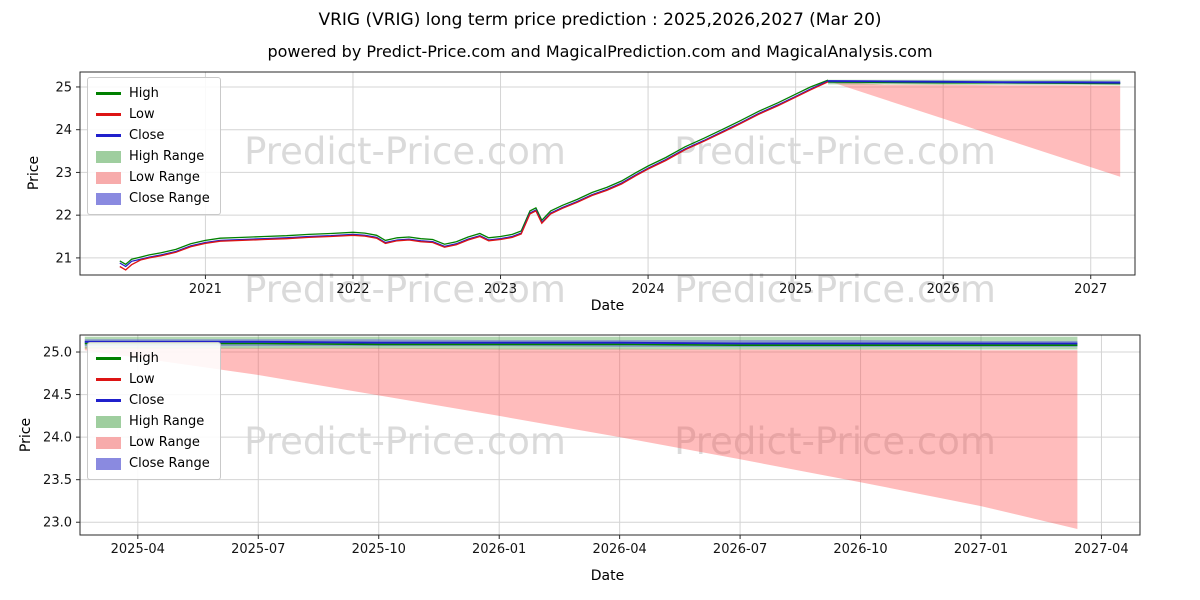  I want to click on y-tick-label: 21, so click(63, 258).